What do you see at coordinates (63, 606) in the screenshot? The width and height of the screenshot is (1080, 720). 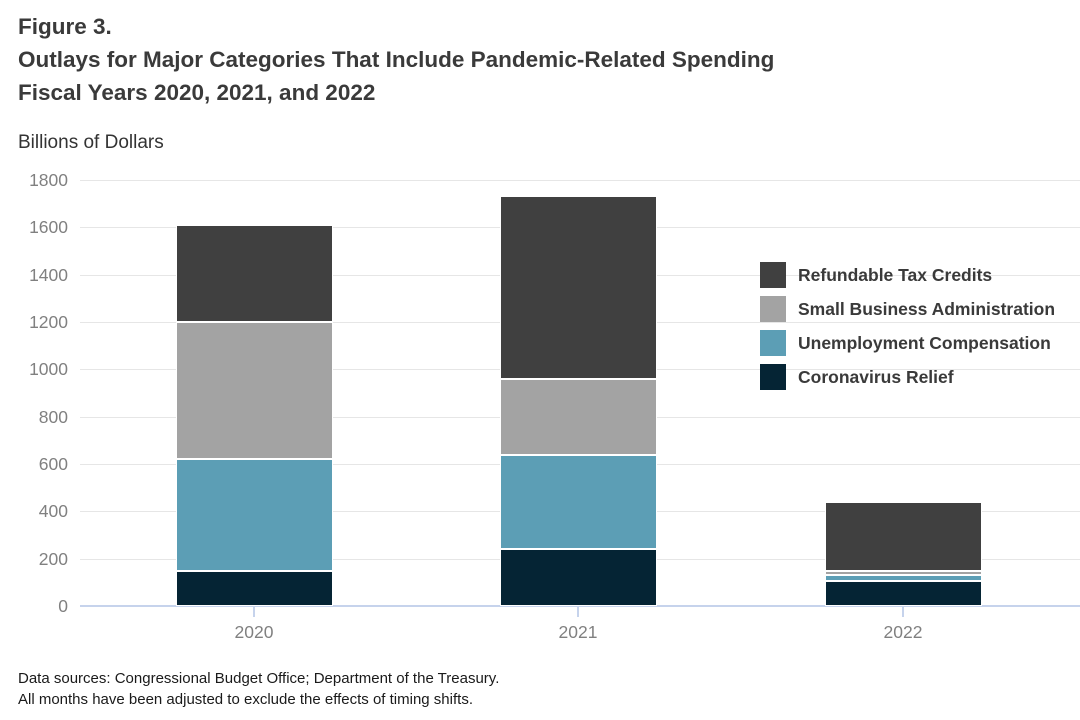 I see `y-tick-label: 0` at bounding box center [63, 606].